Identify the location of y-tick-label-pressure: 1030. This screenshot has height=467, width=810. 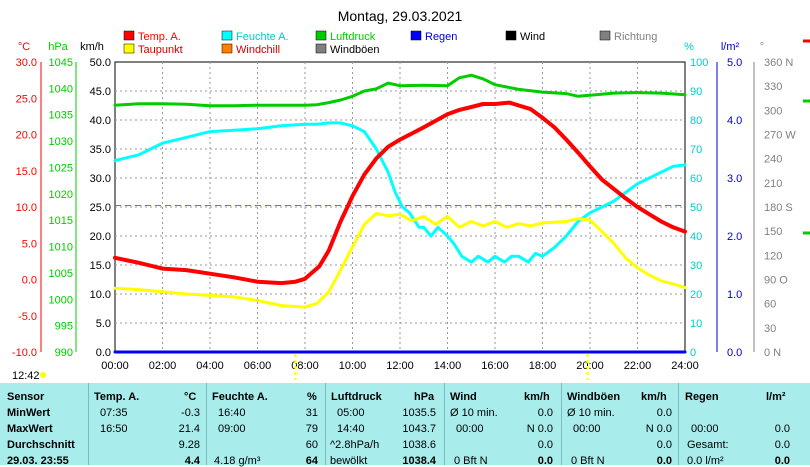
(61, 142).